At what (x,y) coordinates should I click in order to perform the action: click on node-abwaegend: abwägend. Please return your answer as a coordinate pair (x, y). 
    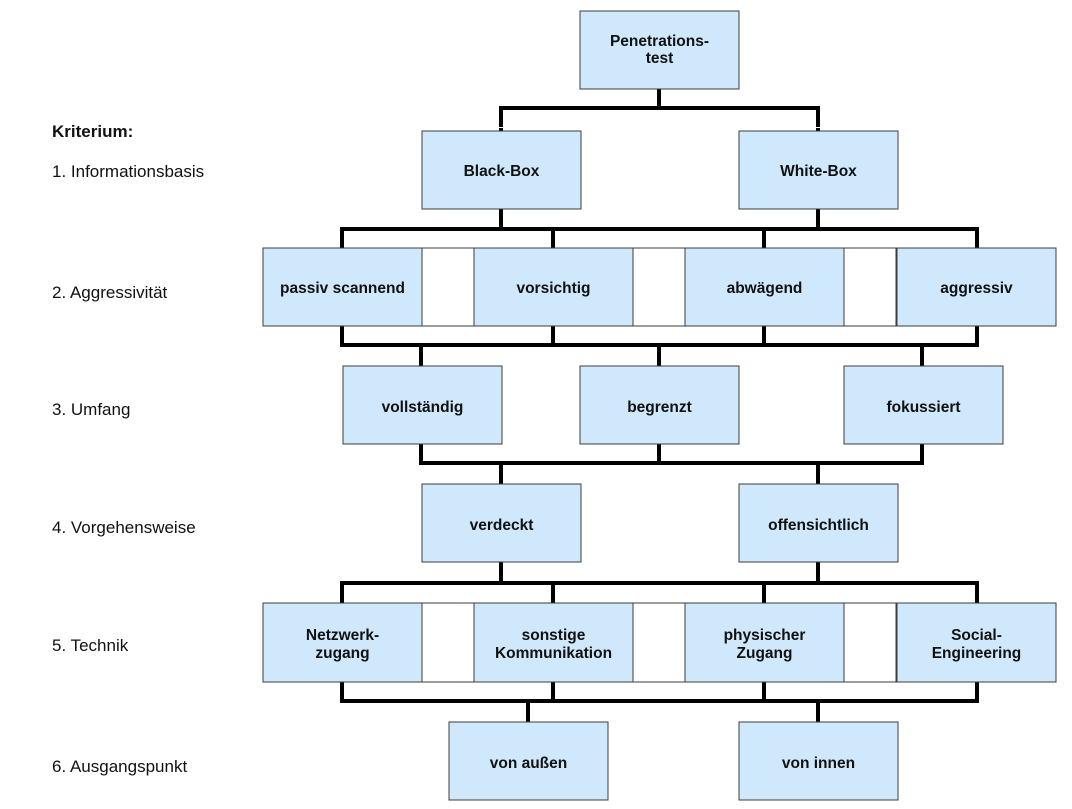
    Looking at the image, I should click on (764, 287).